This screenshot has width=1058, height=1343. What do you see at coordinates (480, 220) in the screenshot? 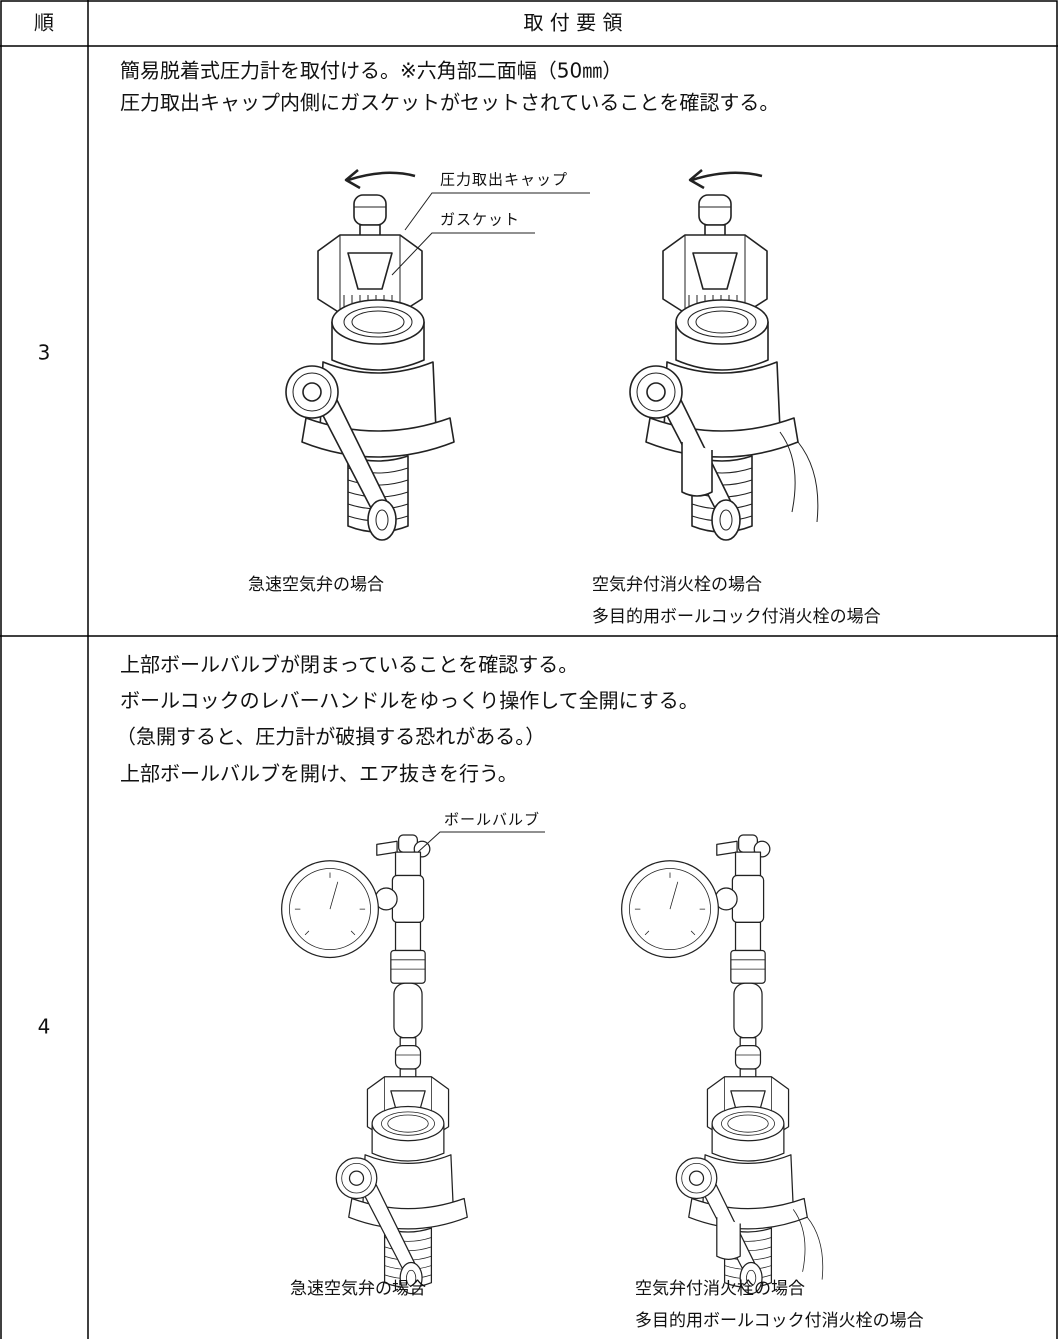
I see `callout: ガスケット` at bounding box center [480, 220].